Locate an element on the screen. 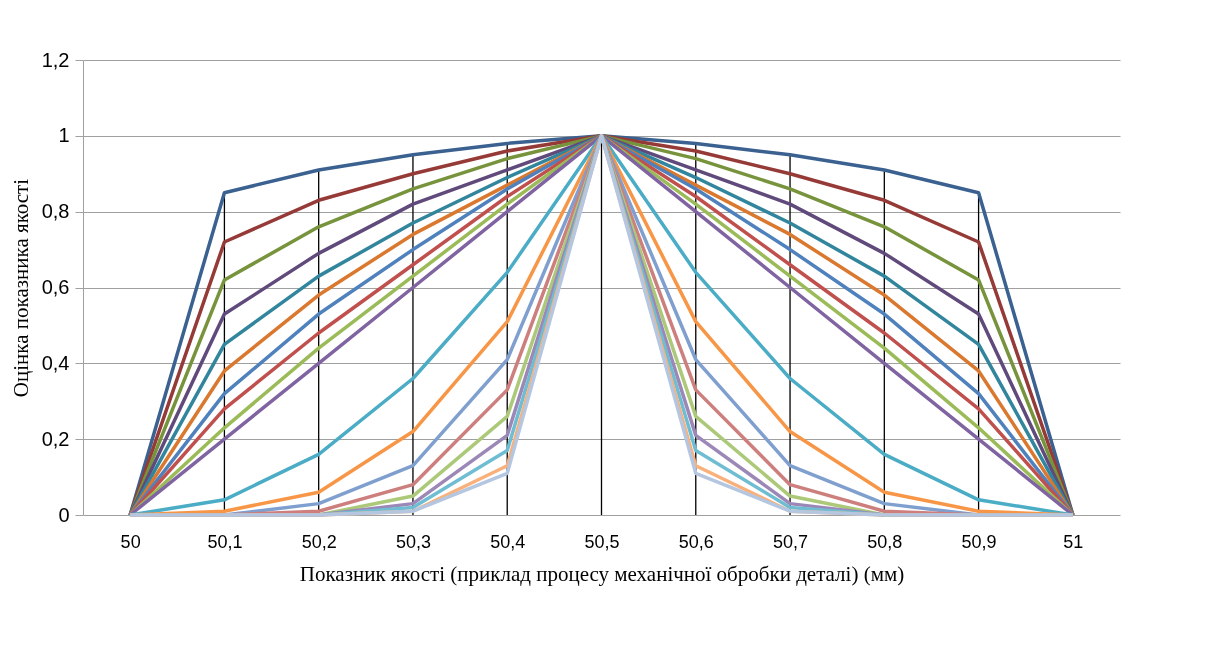 The height and width of the screenshot is (652, 1217). x-tick-label: 50,4 is located at coordinates (508, 541).